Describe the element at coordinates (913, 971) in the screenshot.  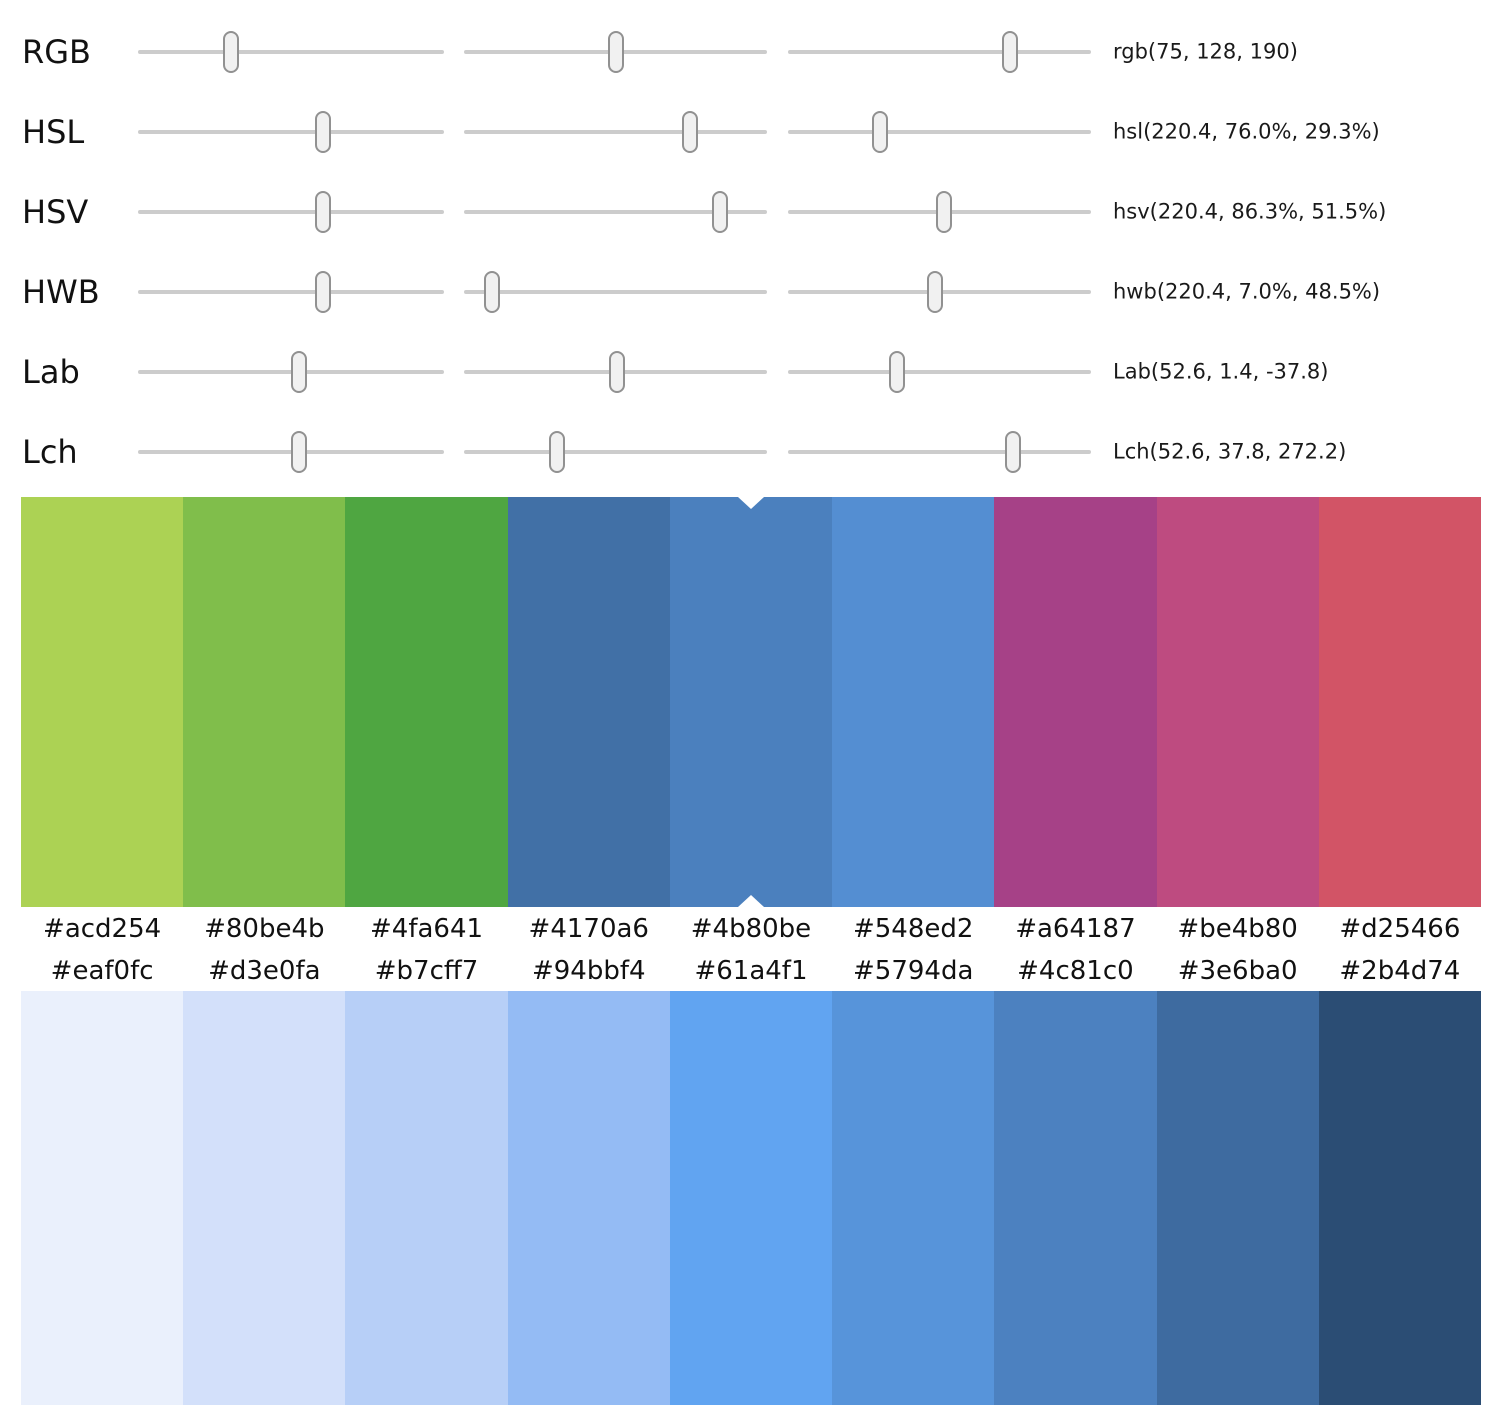
I see `hex-code-label: #5794da` at that location.